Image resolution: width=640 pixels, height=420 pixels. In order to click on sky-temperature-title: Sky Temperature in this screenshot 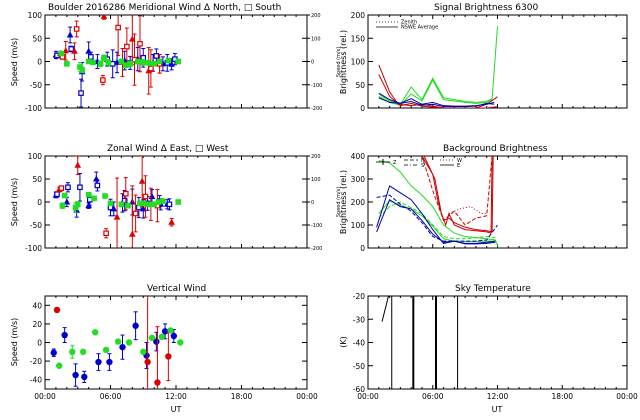, I will do `click(493, 289)`.